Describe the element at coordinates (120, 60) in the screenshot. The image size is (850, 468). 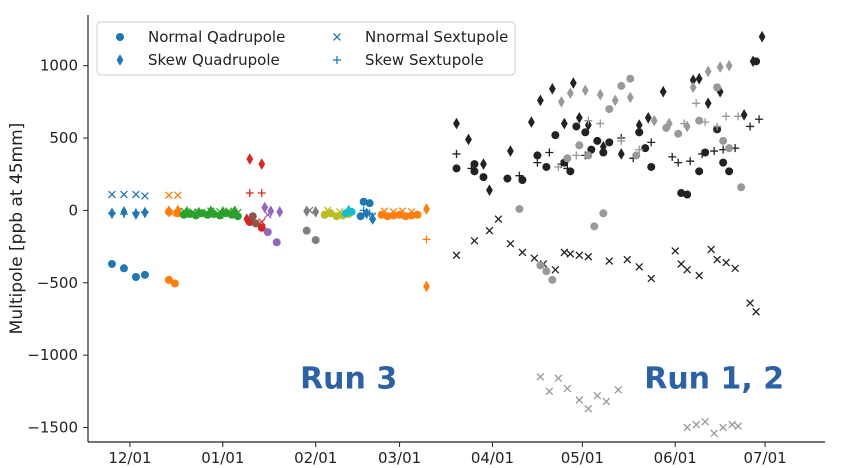
I see `legend-marker-diamond` at that location.